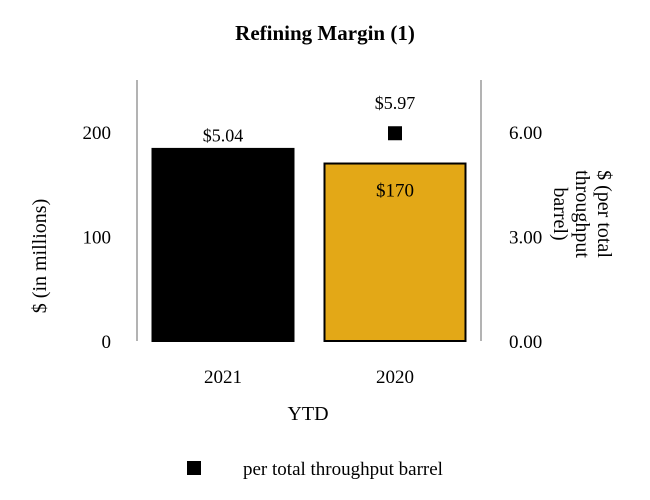  What do you see at coordinates (395, 252) in the screenshot?
I see `bar-2020` at bounding box center [395, 252].